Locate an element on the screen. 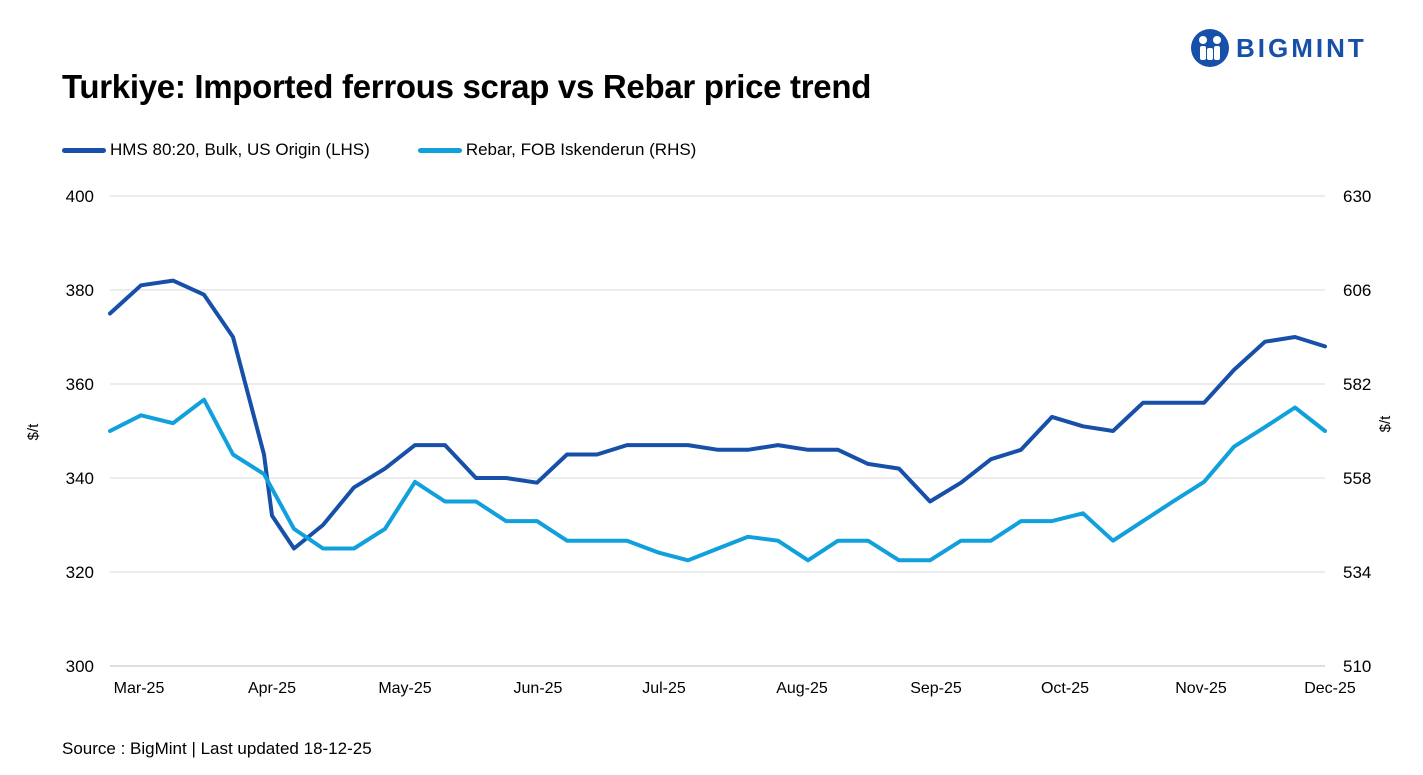 This screenshot has width=1423, height=775. legend-swatch-rebar is located at coordinates (439, 150).